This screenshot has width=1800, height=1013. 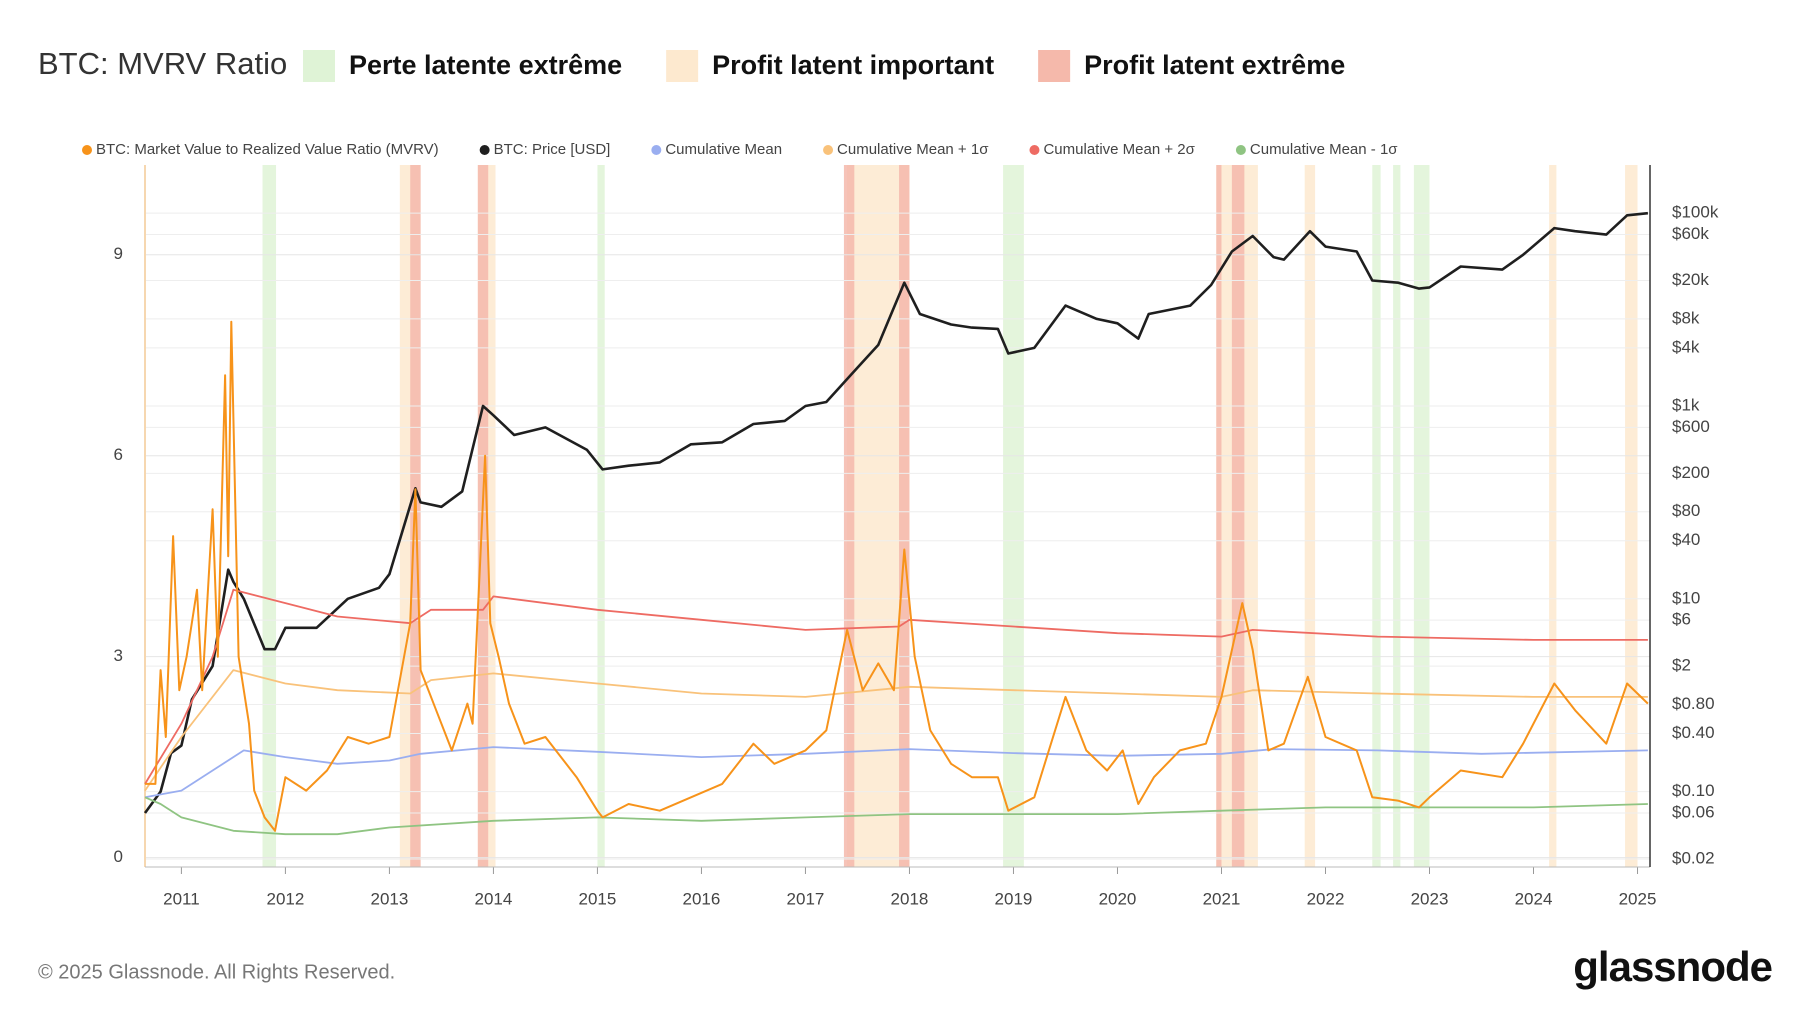 What do you see at coordinates (1681, 665) in the screenshot?
I see `y2-tick-label: $2` at bounding box center [1681, 665].